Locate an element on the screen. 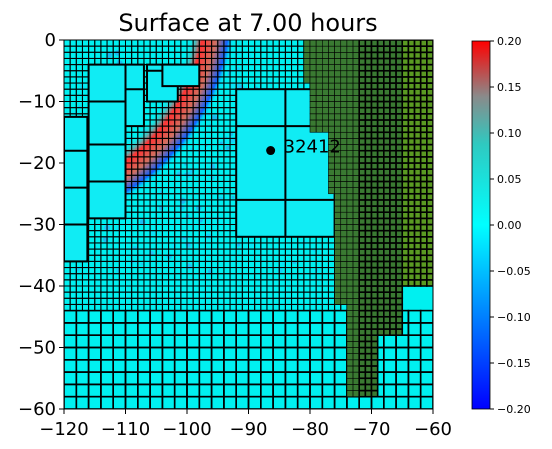  colorbar-ticks: 0.20 0.15 0.10 0.05 0.00 −0.05 −0.10 −0.15 −0.20 is located at coordinates (510, 225).